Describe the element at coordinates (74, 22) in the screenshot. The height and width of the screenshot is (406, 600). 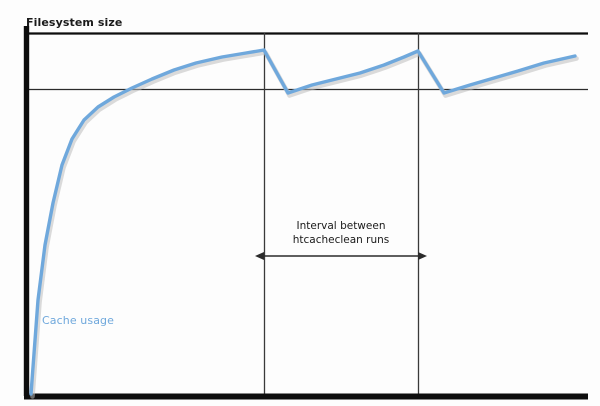
I see `filesystem-size-label: Filesystem size` at that location.